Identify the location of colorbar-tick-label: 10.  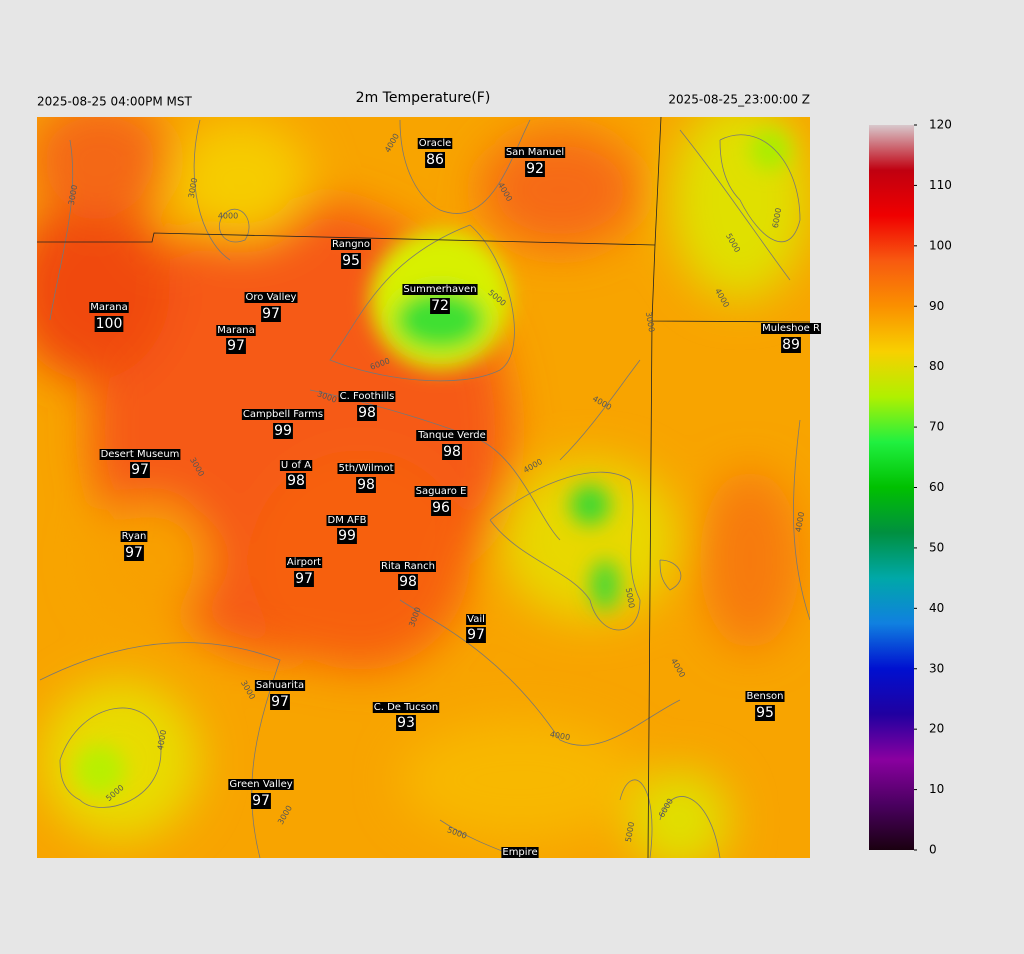
(936, 789).